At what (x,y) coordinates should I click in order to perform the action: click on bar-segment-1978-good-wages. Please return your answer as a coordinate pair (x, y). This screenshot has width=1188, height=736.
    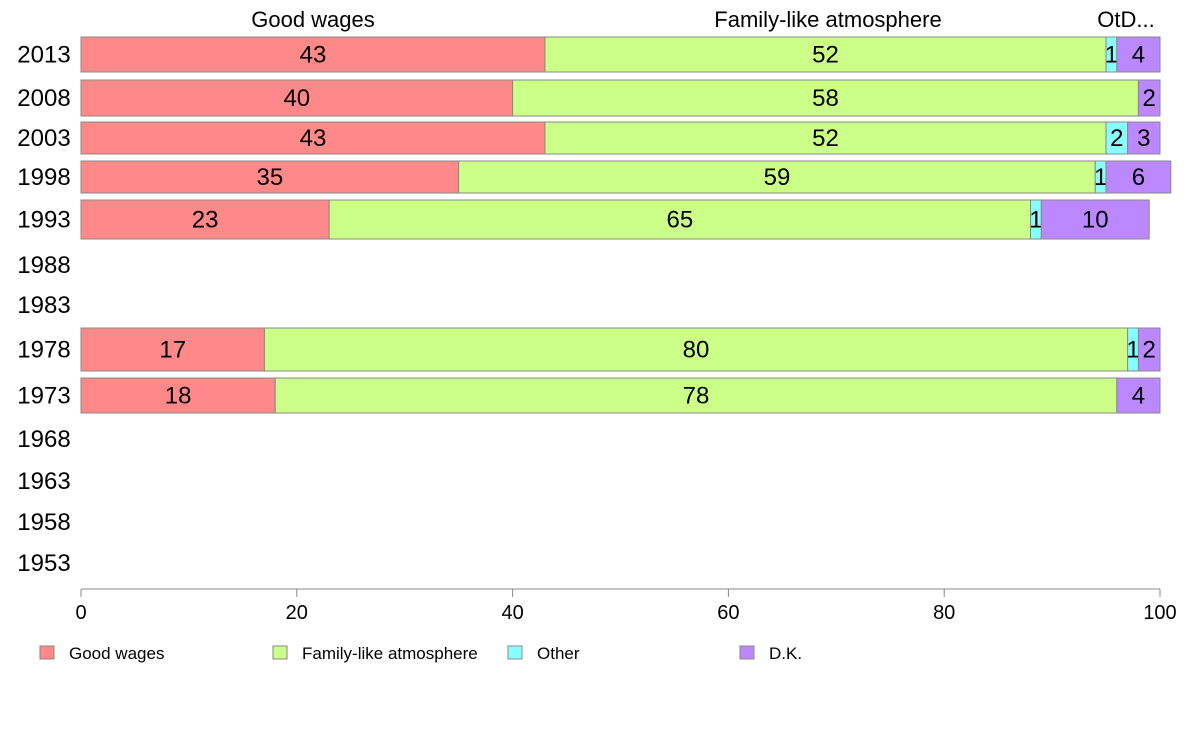
    Looking at the image, I should click on (172, 349).